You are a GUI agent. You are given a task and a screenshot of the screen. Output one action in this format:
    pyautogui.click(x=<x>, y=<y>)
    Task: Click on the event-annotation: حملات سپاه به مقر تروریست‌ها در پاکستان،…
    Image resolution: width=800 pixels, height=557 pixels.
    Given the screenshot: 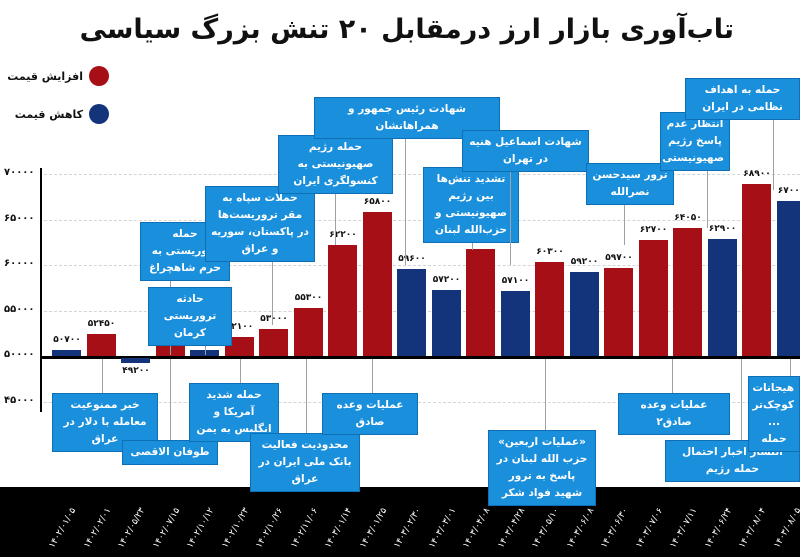 What is the action you would take?
    pyautogui.click(x=260, y=224)
    